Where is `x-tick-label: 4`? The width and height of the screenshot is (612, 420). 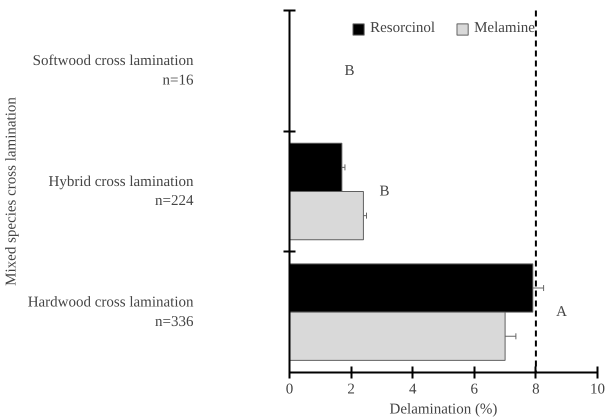
x-tick-label: 4 is located at coordinates (412, 390).